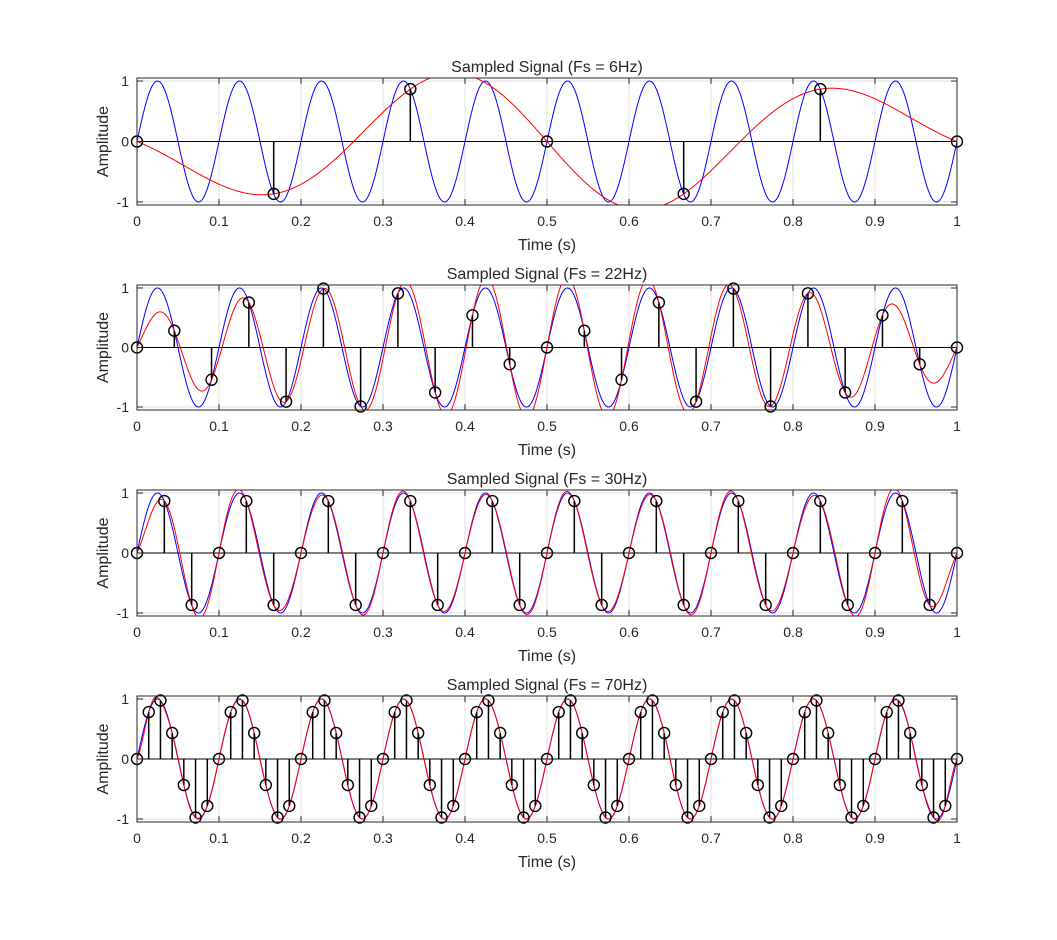  I want to click on x-tick-label: 0.2, so click(301, 221).